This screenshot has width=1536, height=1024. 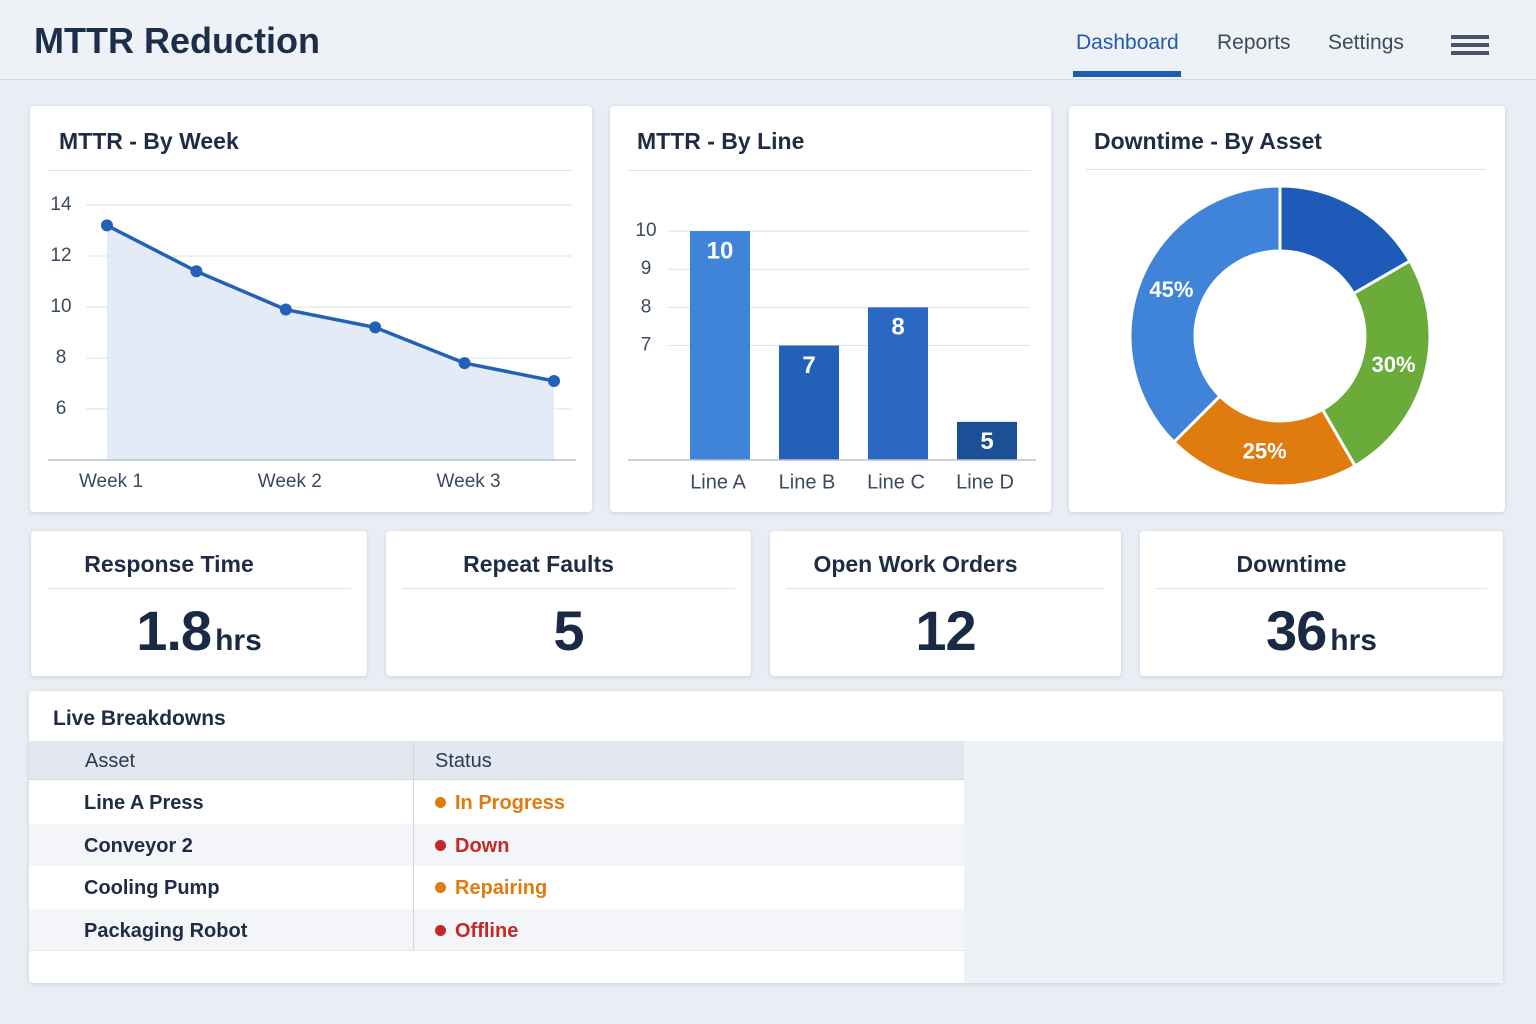 What do you see at coordinates (139, 718) in the screenshot?
I see `table-title: Live Breakdowns` at bounding box center [139, 718].